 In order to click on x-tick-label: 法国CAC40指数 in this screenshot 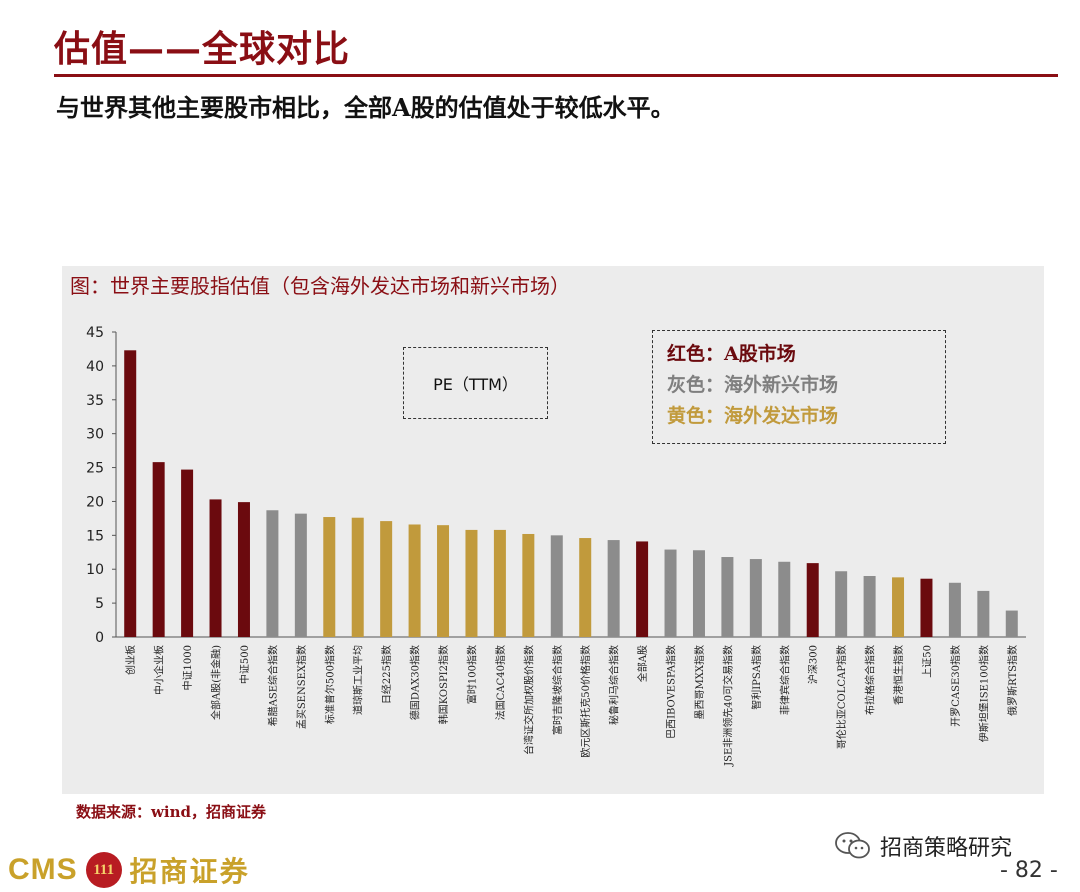, I will do `click(500, 682)`.